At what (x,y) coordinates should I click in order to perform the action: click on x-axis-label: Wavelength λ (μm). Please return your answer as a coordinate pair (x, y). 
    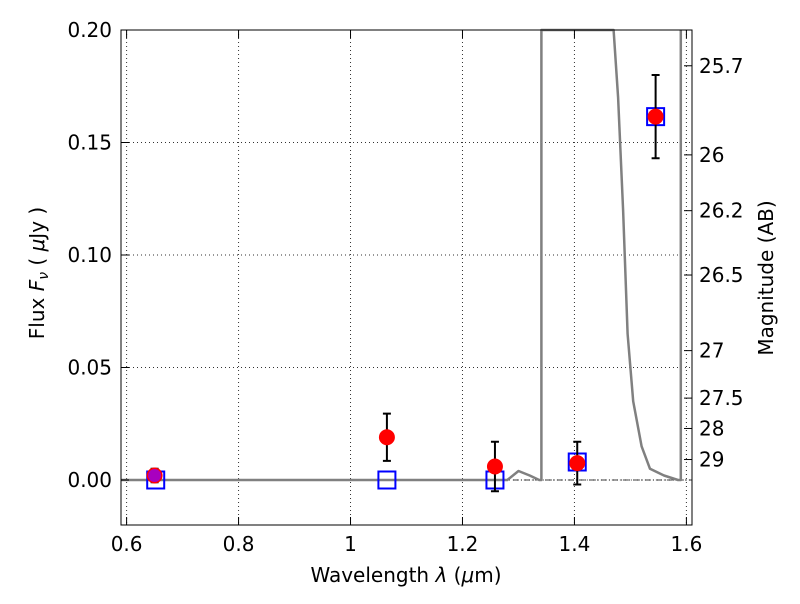
    Looking at the image, I should click on (405, 575).